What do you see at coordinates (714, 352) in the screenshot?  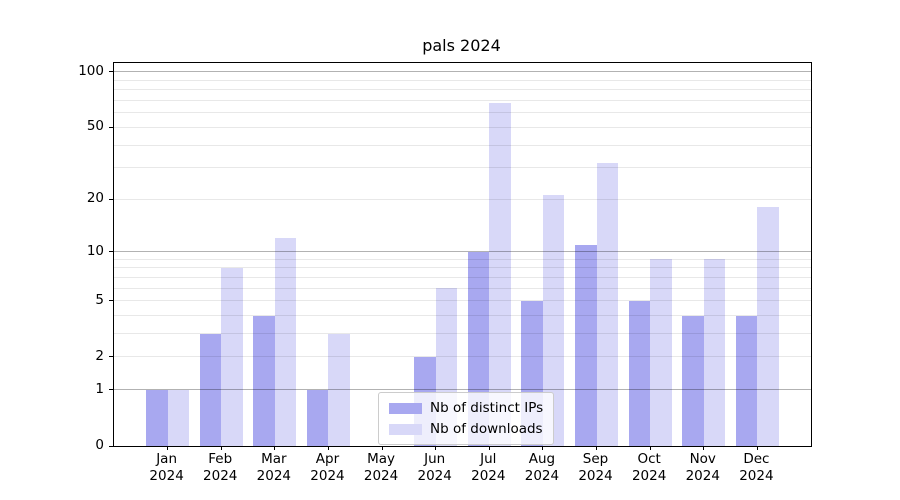 I see `bar-nov-downloads` at bounding box center [714, 352].